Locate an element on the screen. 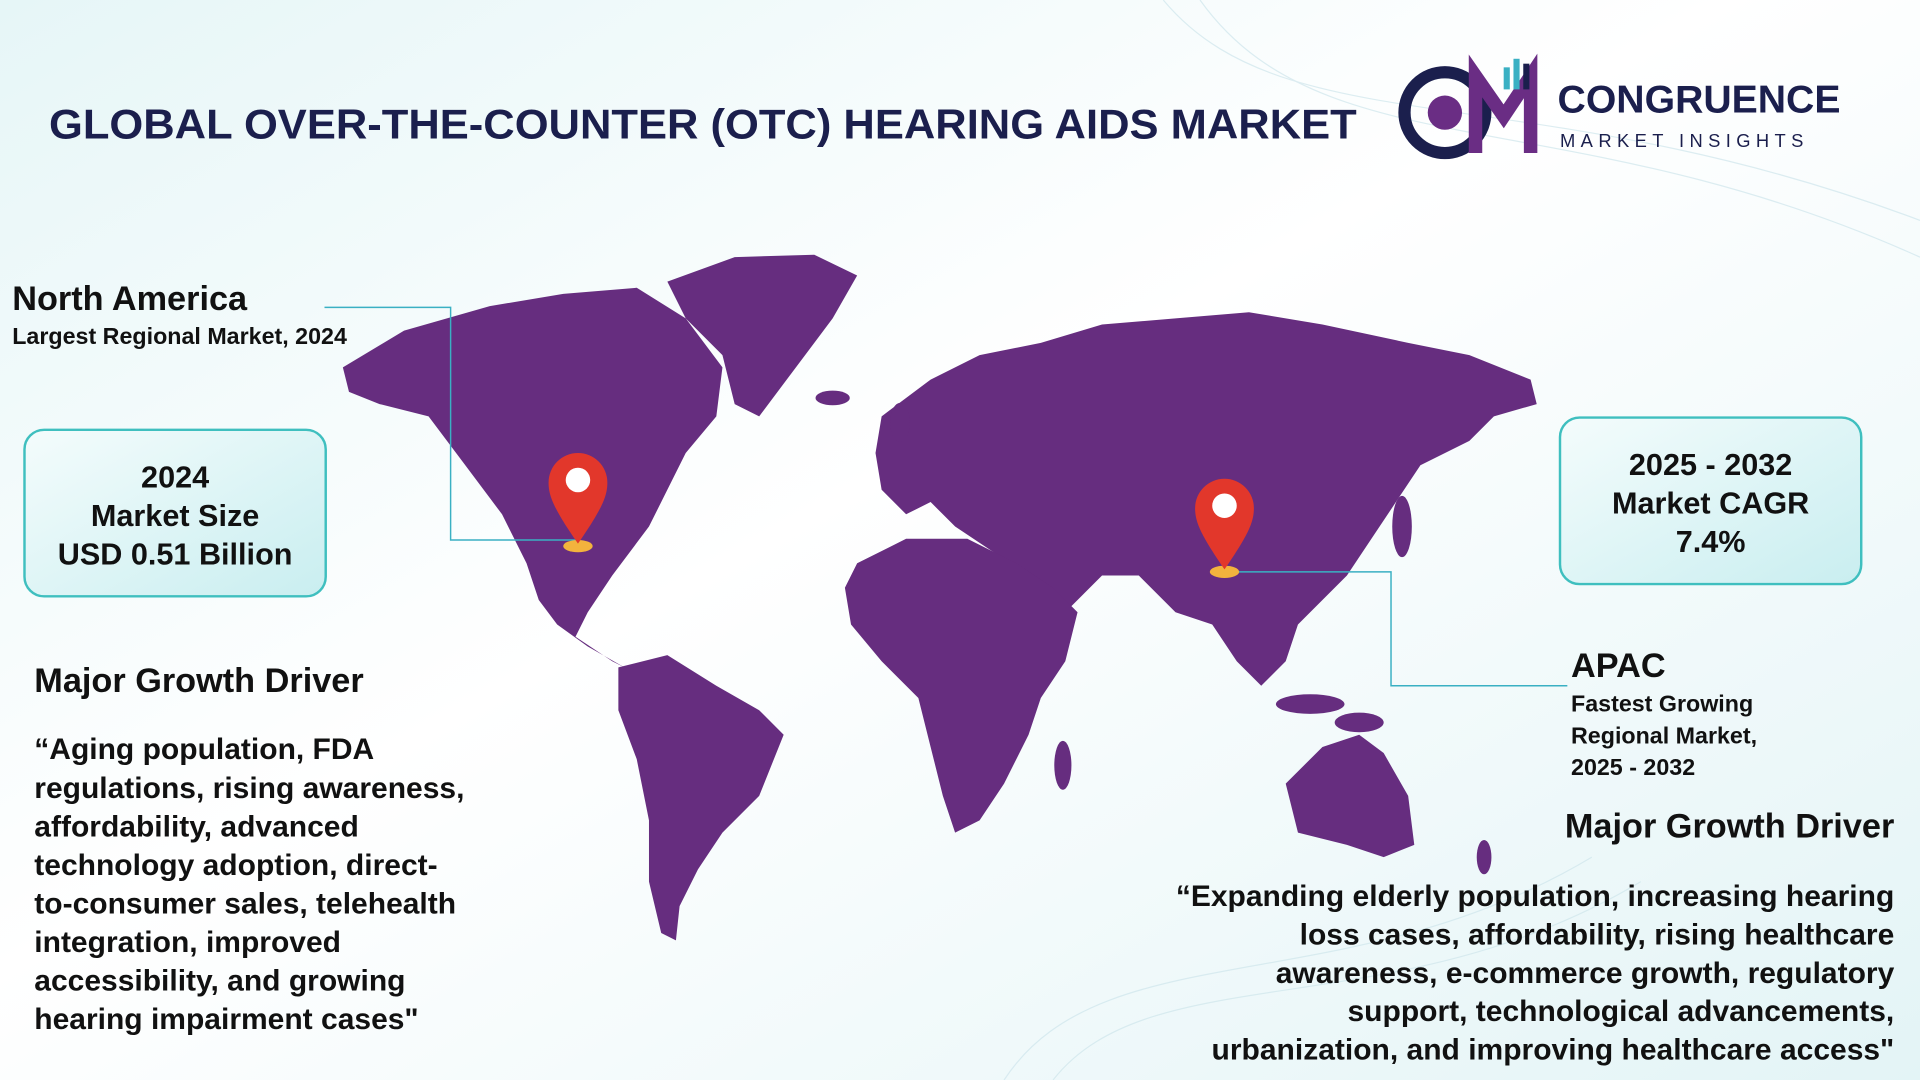  driver-line: awareness, e-commerce growth, regulatory is located at coordinates (1585, 973).